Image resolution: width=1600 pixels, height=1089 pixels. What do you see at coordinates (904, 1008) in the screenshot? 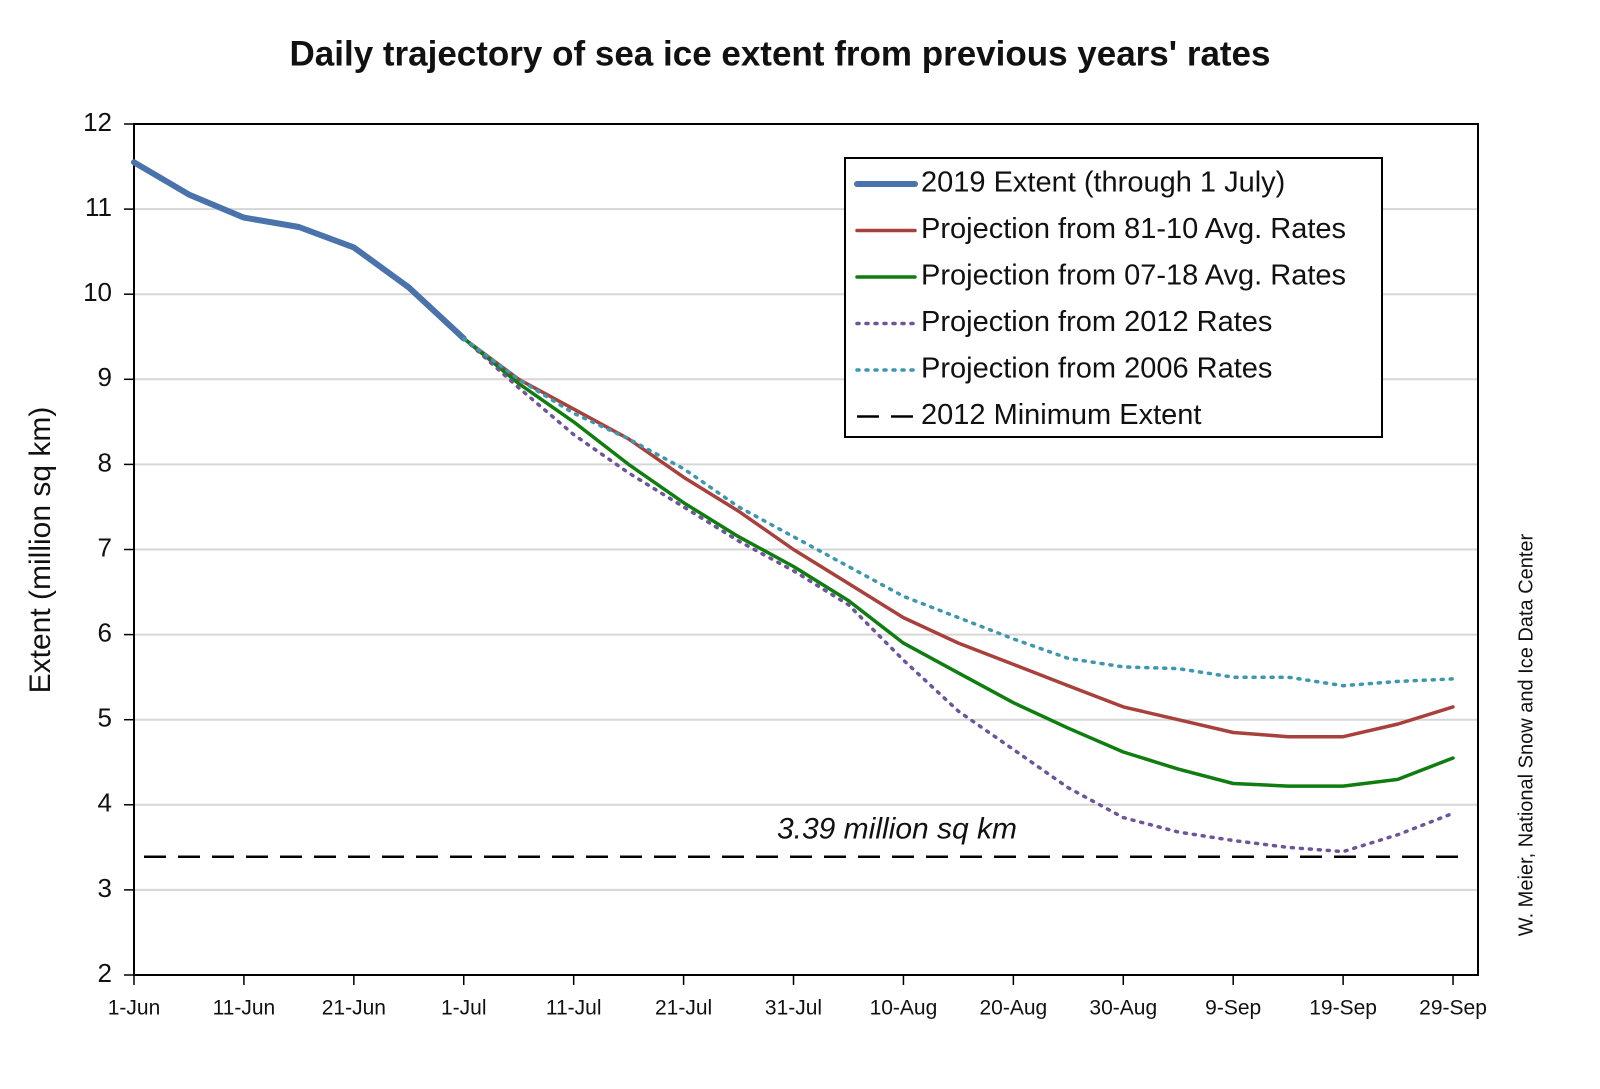
I see `x-tick-label: 10-Aug` at bounding box center [904, 1008].